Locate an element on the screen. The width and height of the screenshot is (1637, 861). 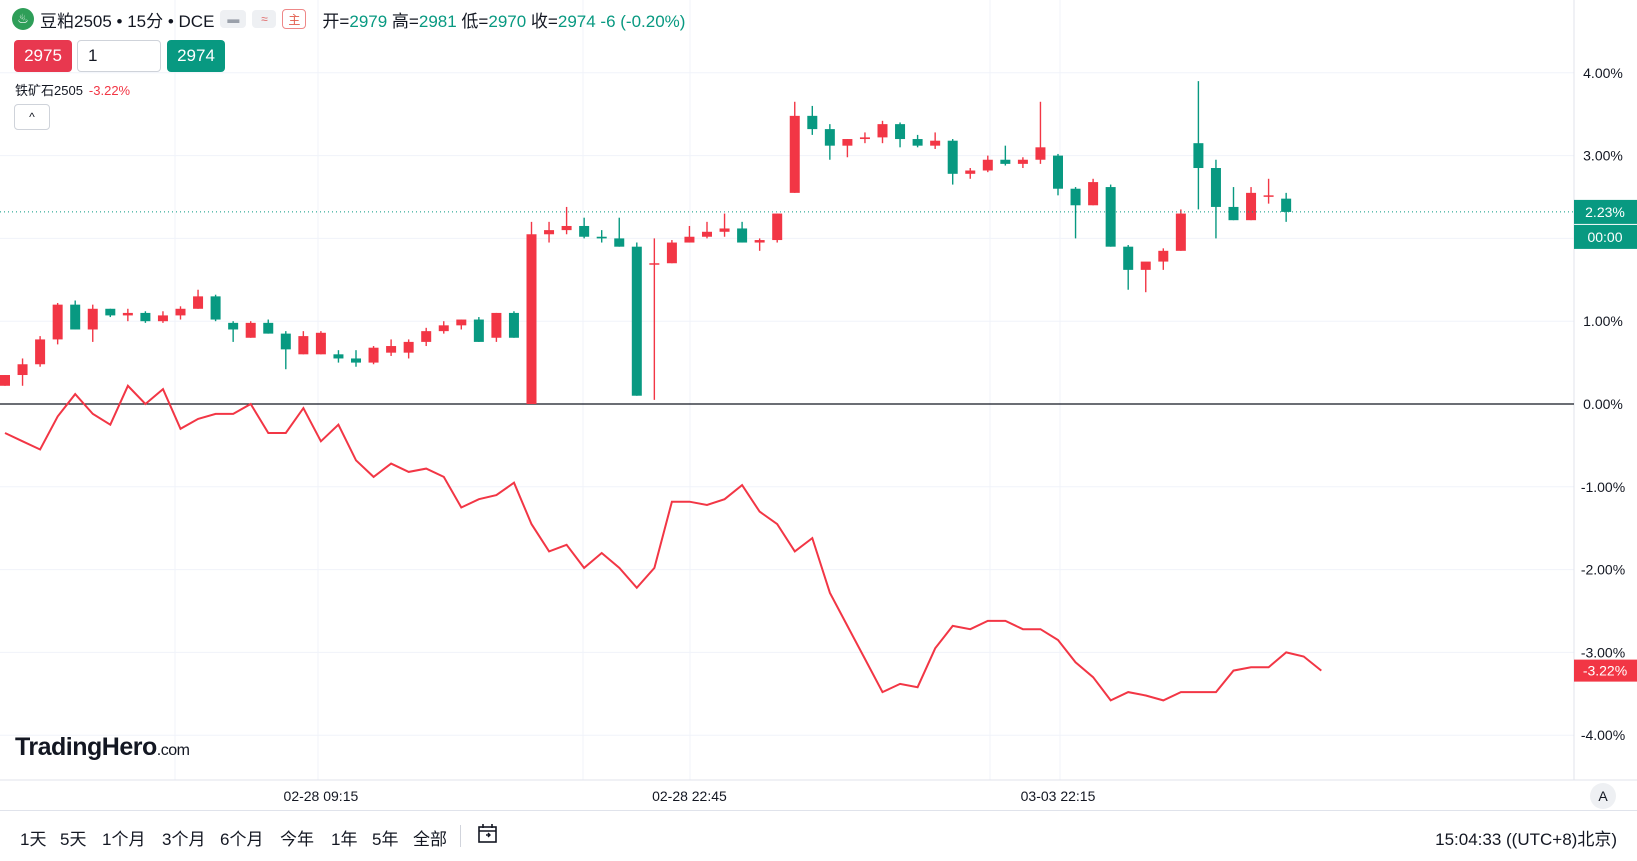
compare-symbol: 铁矿石2505 is located at coordinates (49, 90).